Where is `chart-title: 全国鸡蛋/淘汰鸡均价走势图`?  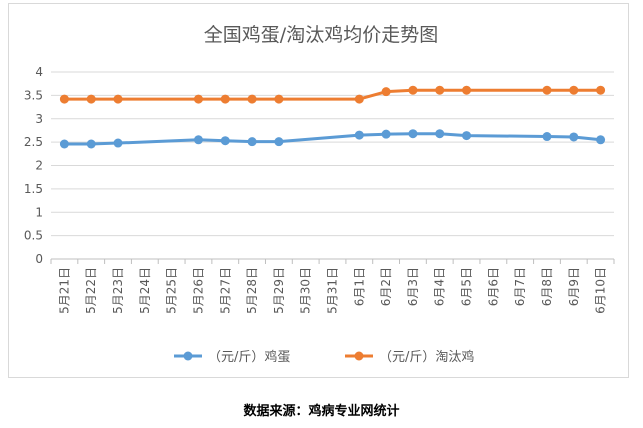 chart-title: 全国鸡蛋/淘汰鸡均价走势图 is located at coordinates (321, 35).